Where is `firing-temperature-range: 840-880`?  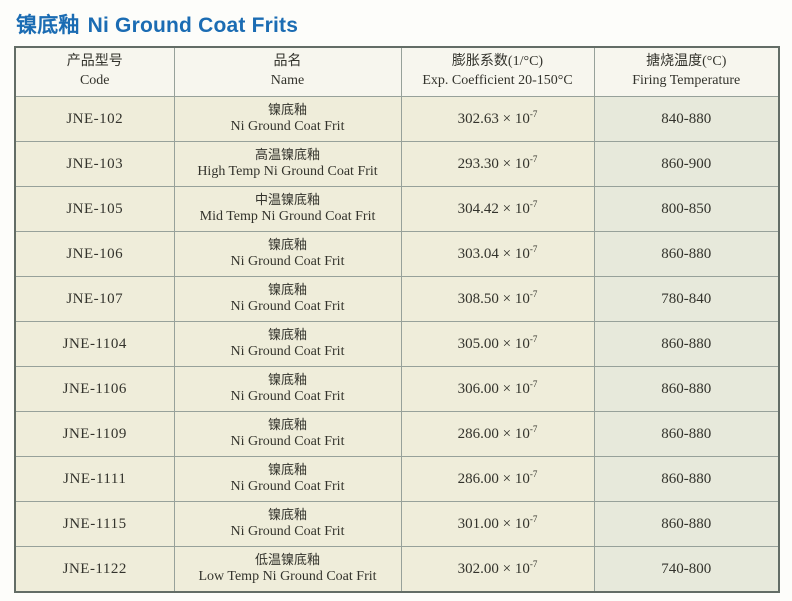
firing-temperature-range: 840-880 is located at coordinates (686, 118).